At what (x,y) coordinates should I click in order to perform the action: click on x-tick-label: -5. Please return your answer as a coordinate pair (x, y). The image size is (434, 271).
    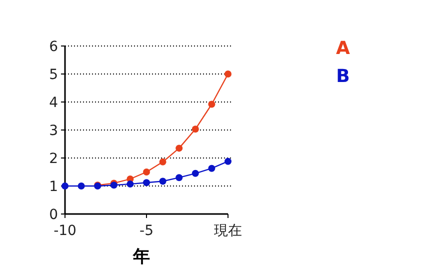
    Looking at the image, I should click on (147, 231).